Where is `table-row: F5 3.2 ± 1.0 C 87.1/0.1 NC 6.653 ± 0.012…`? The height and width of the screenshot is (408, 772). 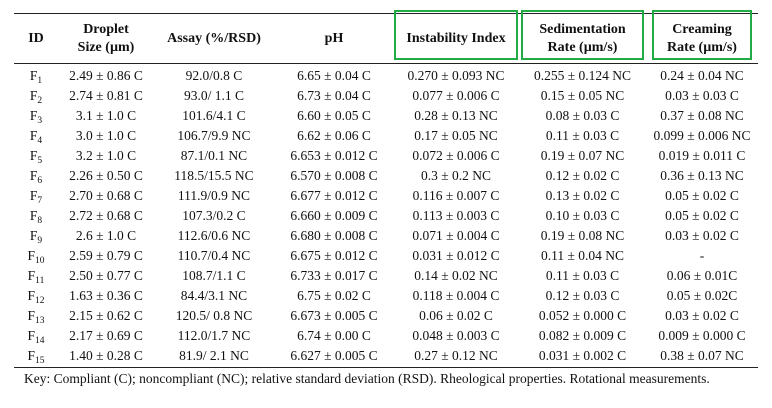
table-row: F5 3.2 ± 1.0 C 87.1/0.1 NC 6.653 ± 0.012… is located at coordinates (386, 156).